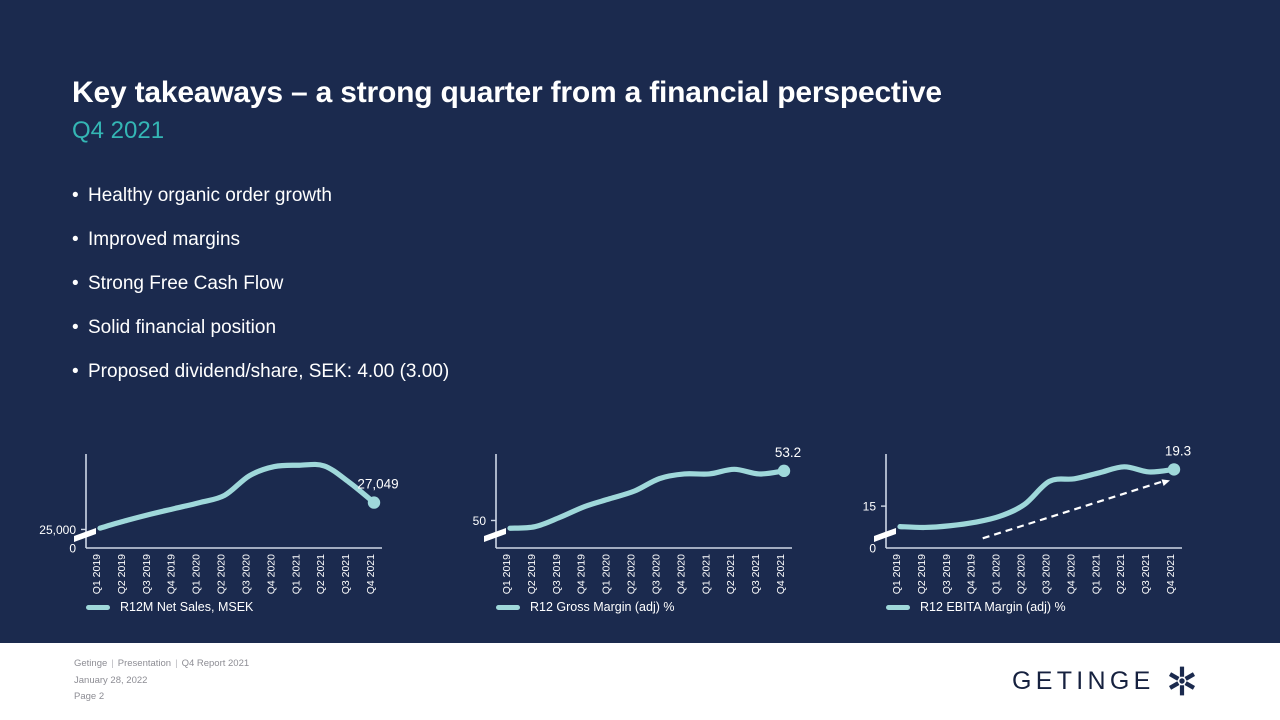 This screenshot has width=1280, height=720. Describe the element at coordinates (1083, 680) in the screenshot. I see `logo-wordmark: GETINGE` at that location.